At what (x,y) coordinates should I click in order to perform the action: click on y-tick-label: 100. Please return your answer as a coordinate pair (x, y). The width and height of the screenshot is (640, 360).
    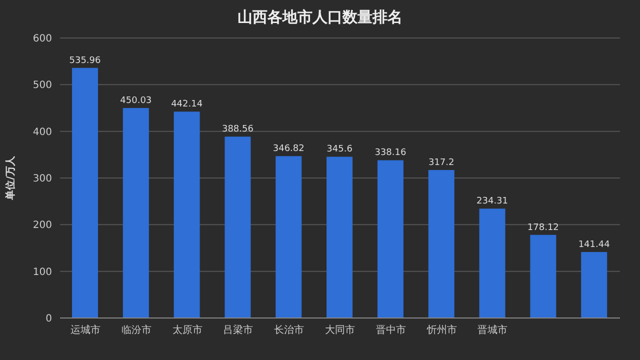
    Looking at the image, I should click on (42, 272).